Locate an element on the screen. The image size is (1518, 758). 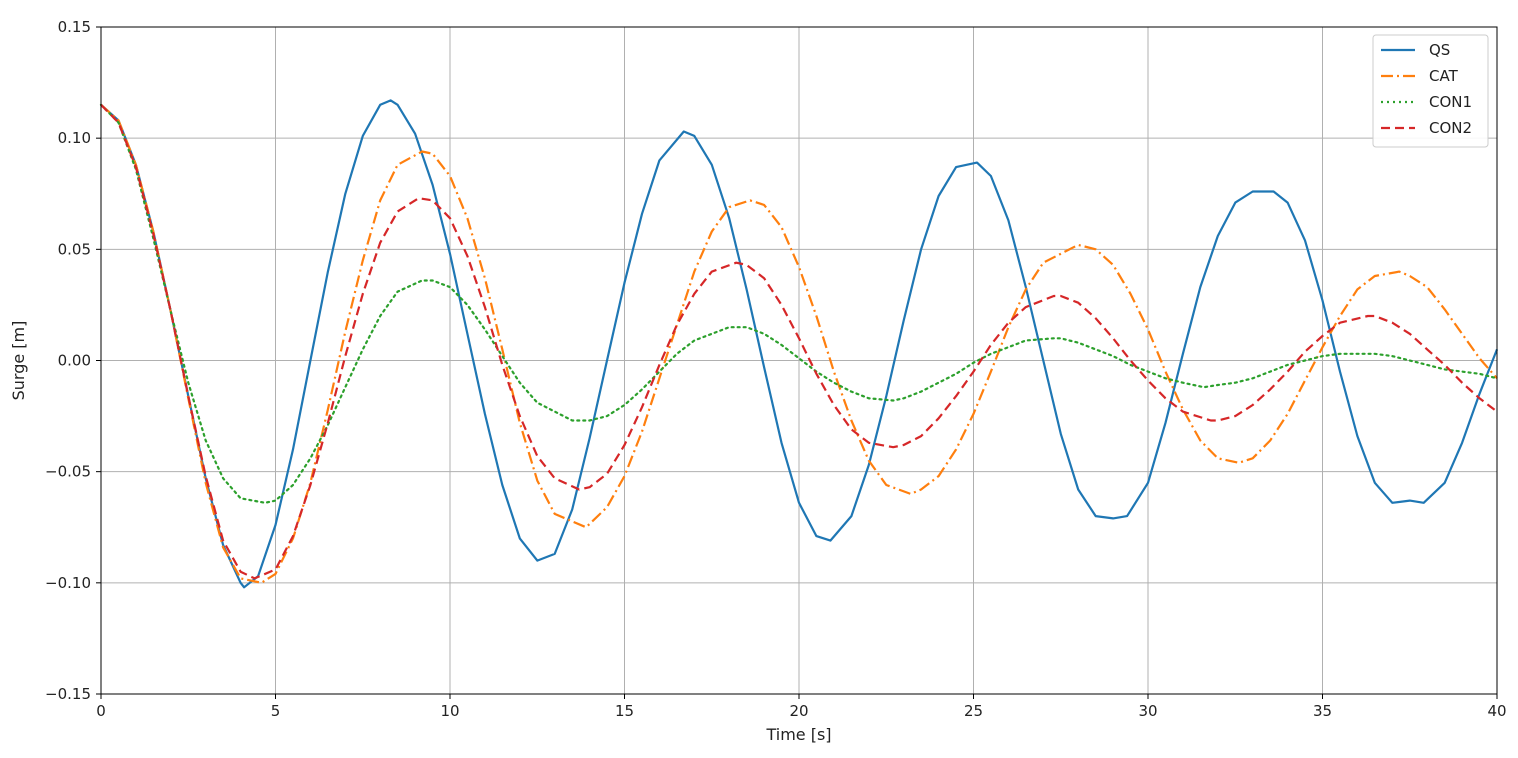
x-tick-label: 30 is located at coordinates (1147, 711).